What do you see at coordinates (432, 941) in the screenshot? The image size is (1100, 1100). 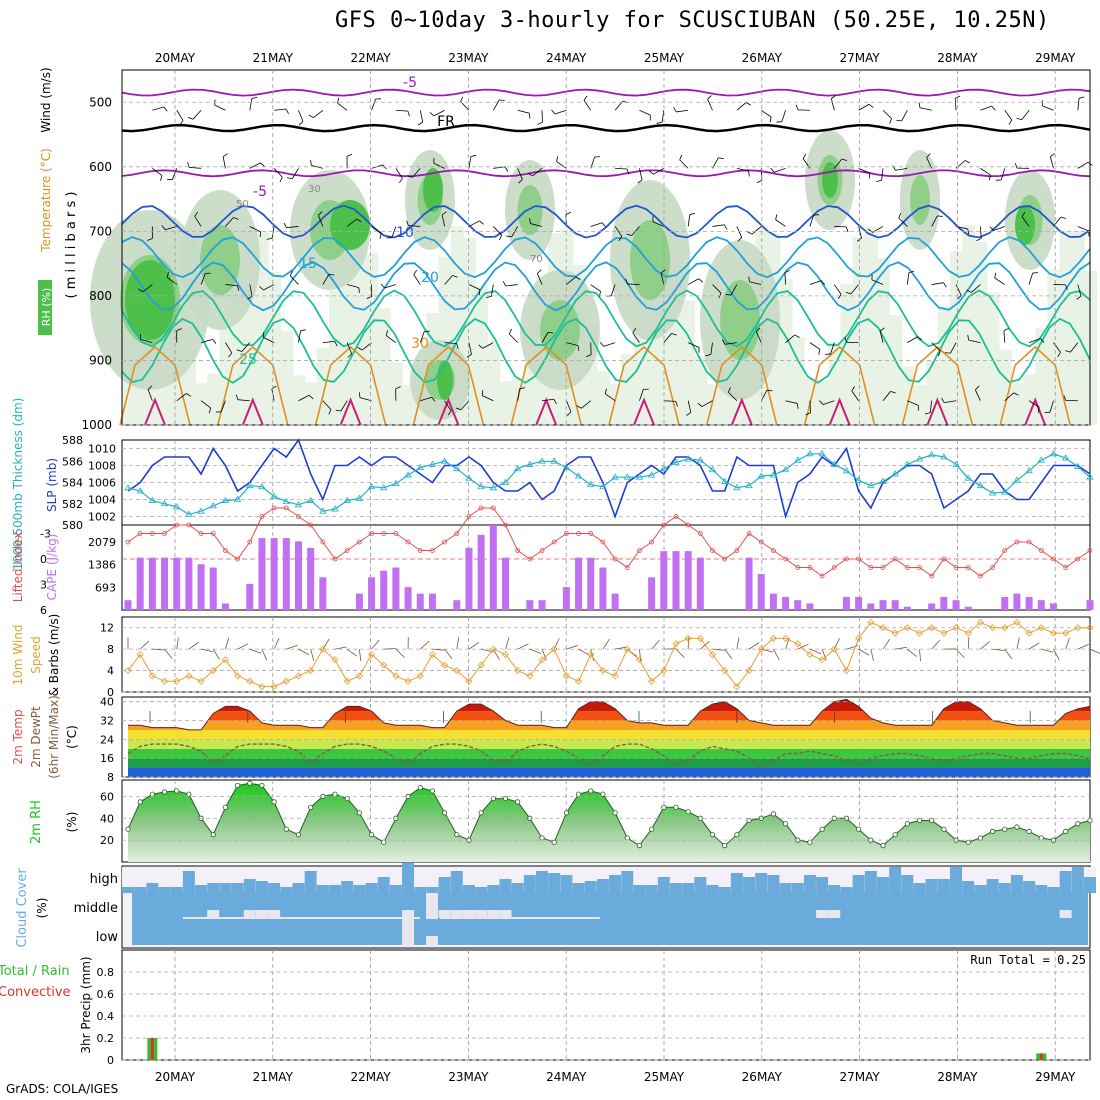 I see `cloud-clear` at bounding box center [432, 941].